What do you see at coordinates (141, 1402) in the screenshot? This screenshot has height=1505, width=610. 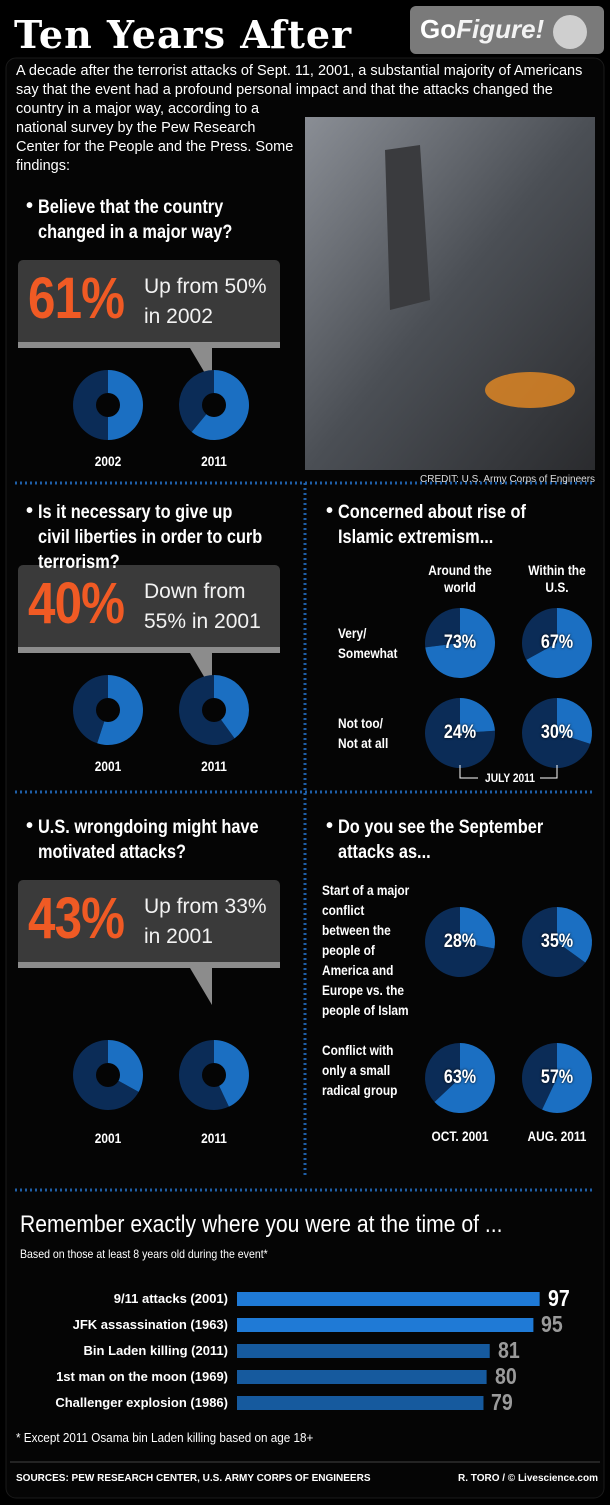 I see `bar-label: Challenger explosion (1986)` at bounding box center [141, 1402].